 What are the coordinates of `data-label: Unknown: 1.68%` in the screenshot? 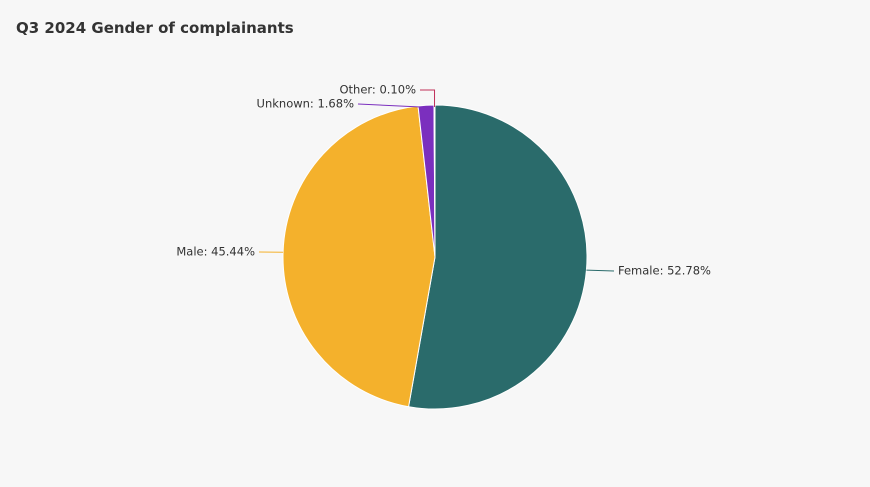 It's located at (306, 104).